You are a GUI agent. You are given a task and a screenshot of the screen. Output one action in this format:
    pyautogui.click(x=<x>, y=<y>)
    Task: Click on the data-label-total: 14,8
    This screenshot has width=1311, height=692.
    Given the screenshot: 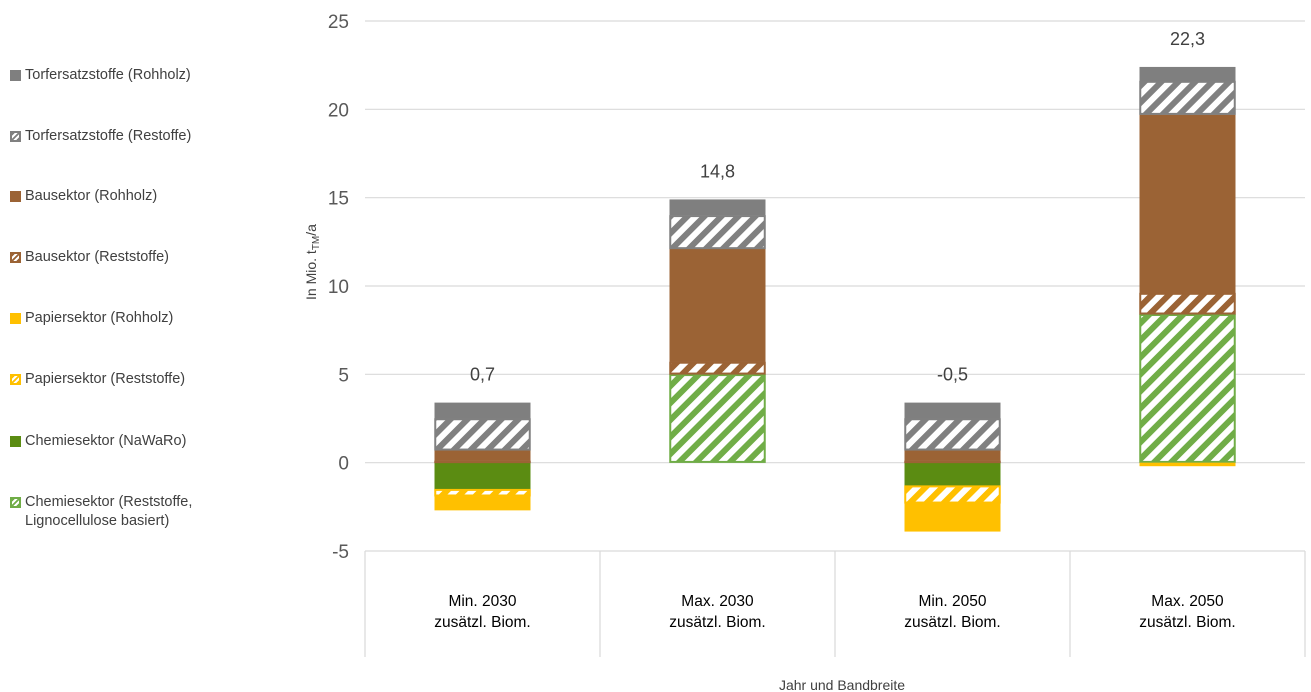 What is the action you would take?
    pyautogui.click(x=717, y=171)
    